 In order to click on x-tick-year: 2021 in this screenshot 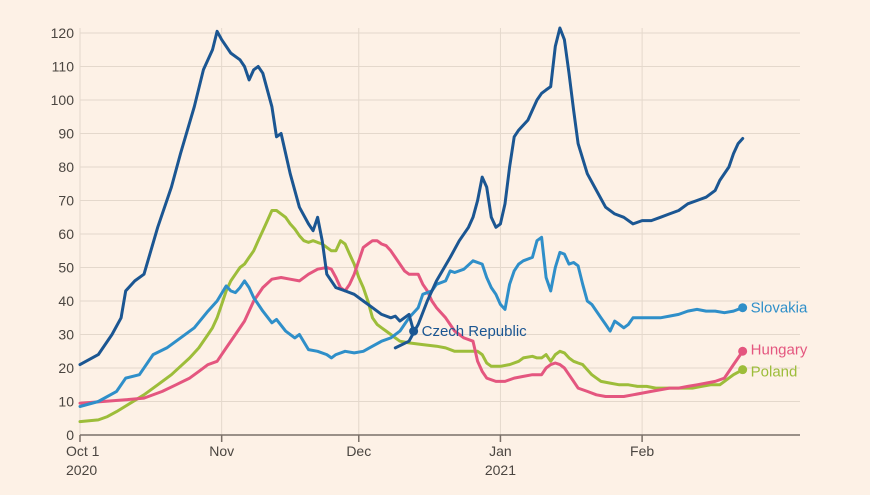, I will do `click(500, 470)`.